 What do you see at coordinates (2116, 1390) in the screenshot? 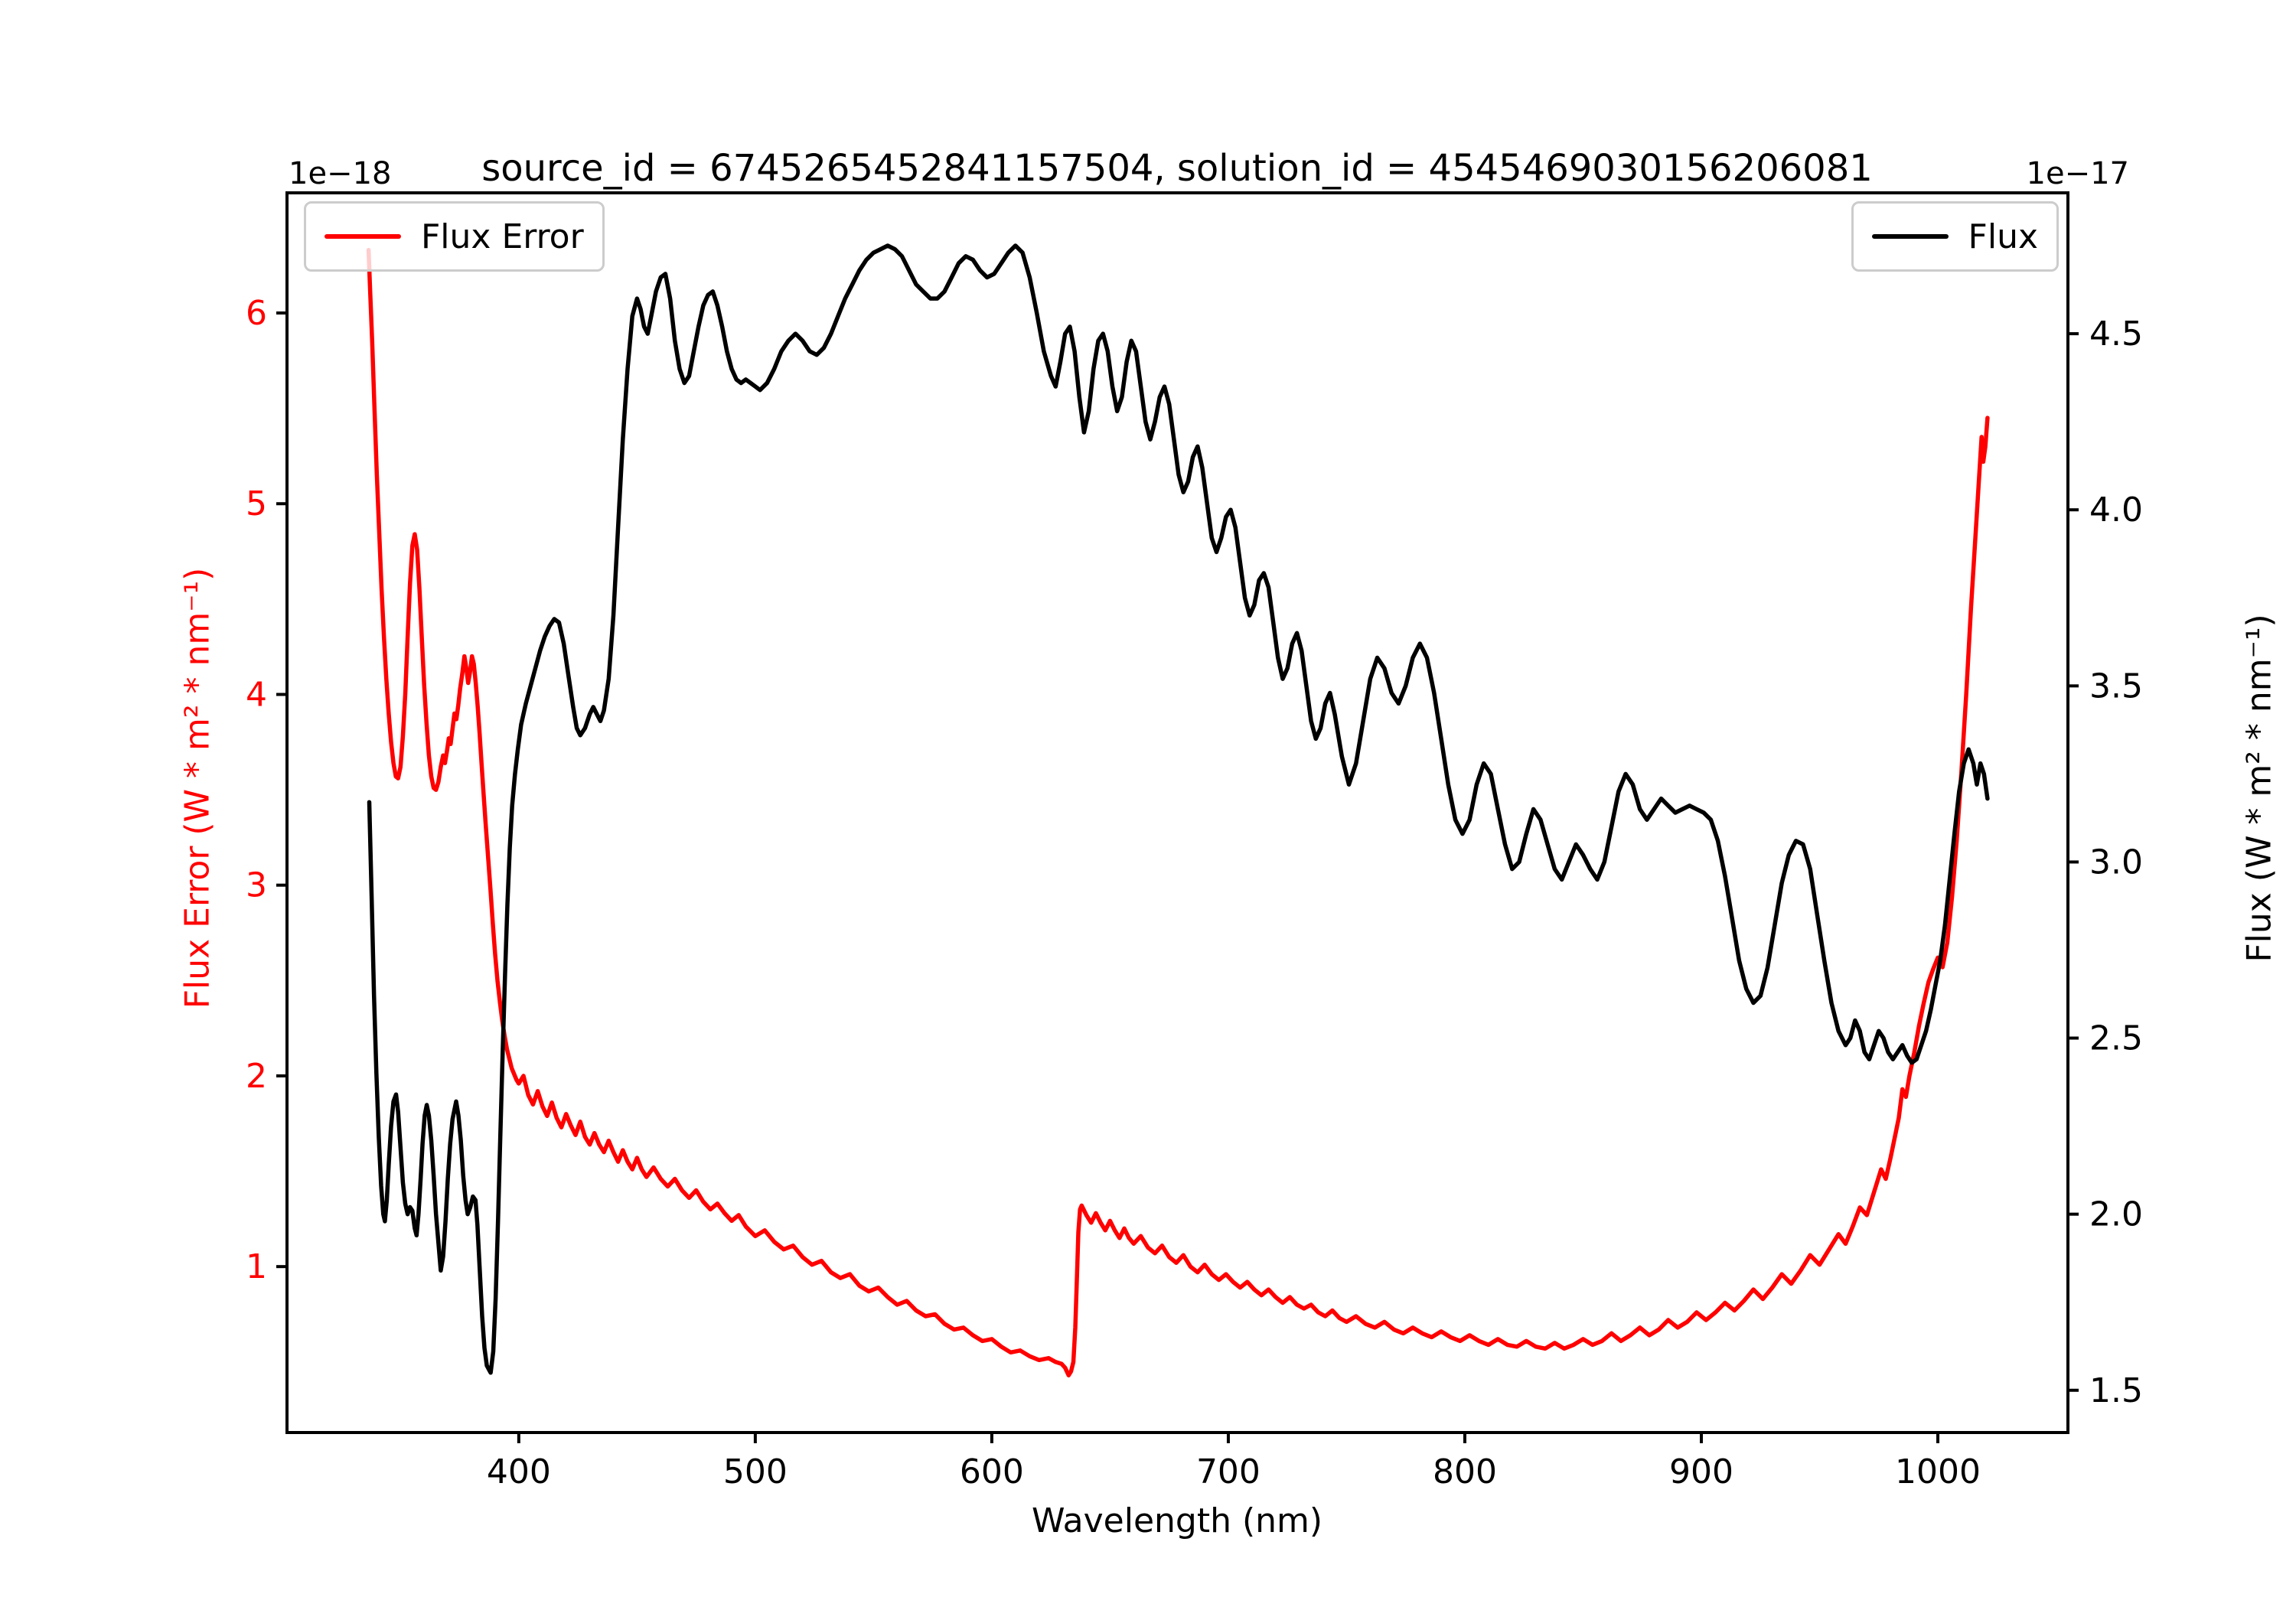
I see `right-y-tick-label: 1.5` at bounding box center [2116, 1390].